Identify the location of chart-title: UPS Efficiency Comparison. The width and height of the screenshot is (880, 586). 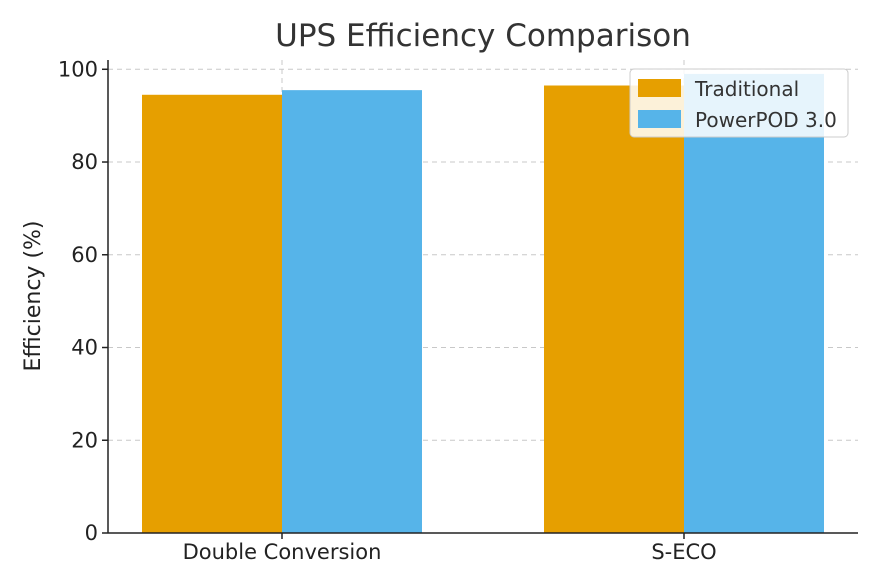
(483, 36).